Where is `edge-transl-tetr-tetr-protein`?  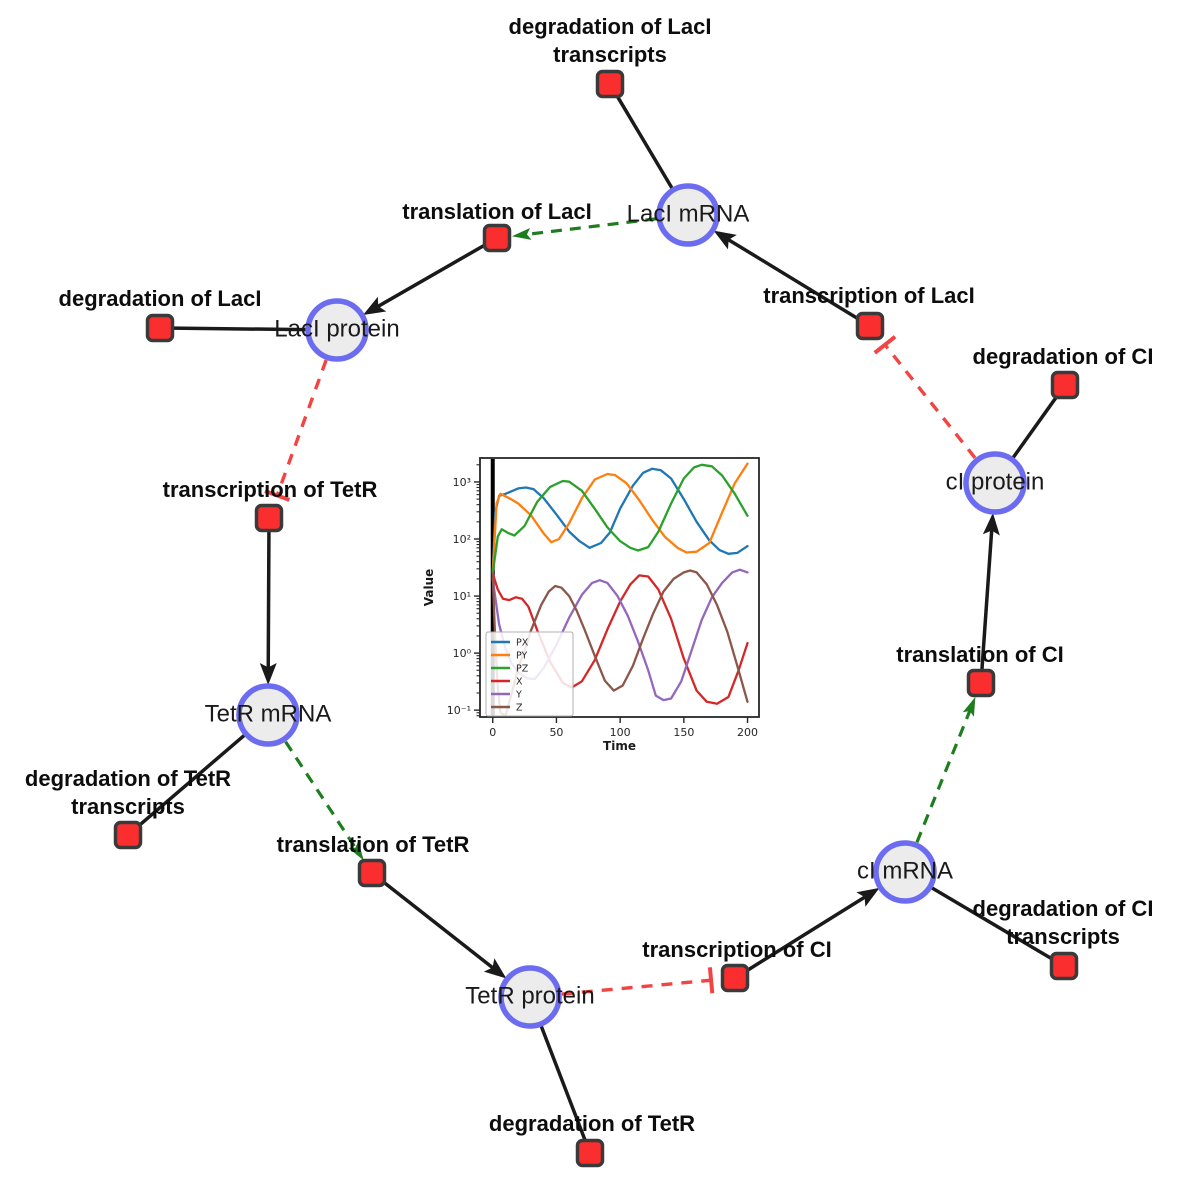 edge-transl-tetr-tetr-protein is located at coordinates (438, 925).